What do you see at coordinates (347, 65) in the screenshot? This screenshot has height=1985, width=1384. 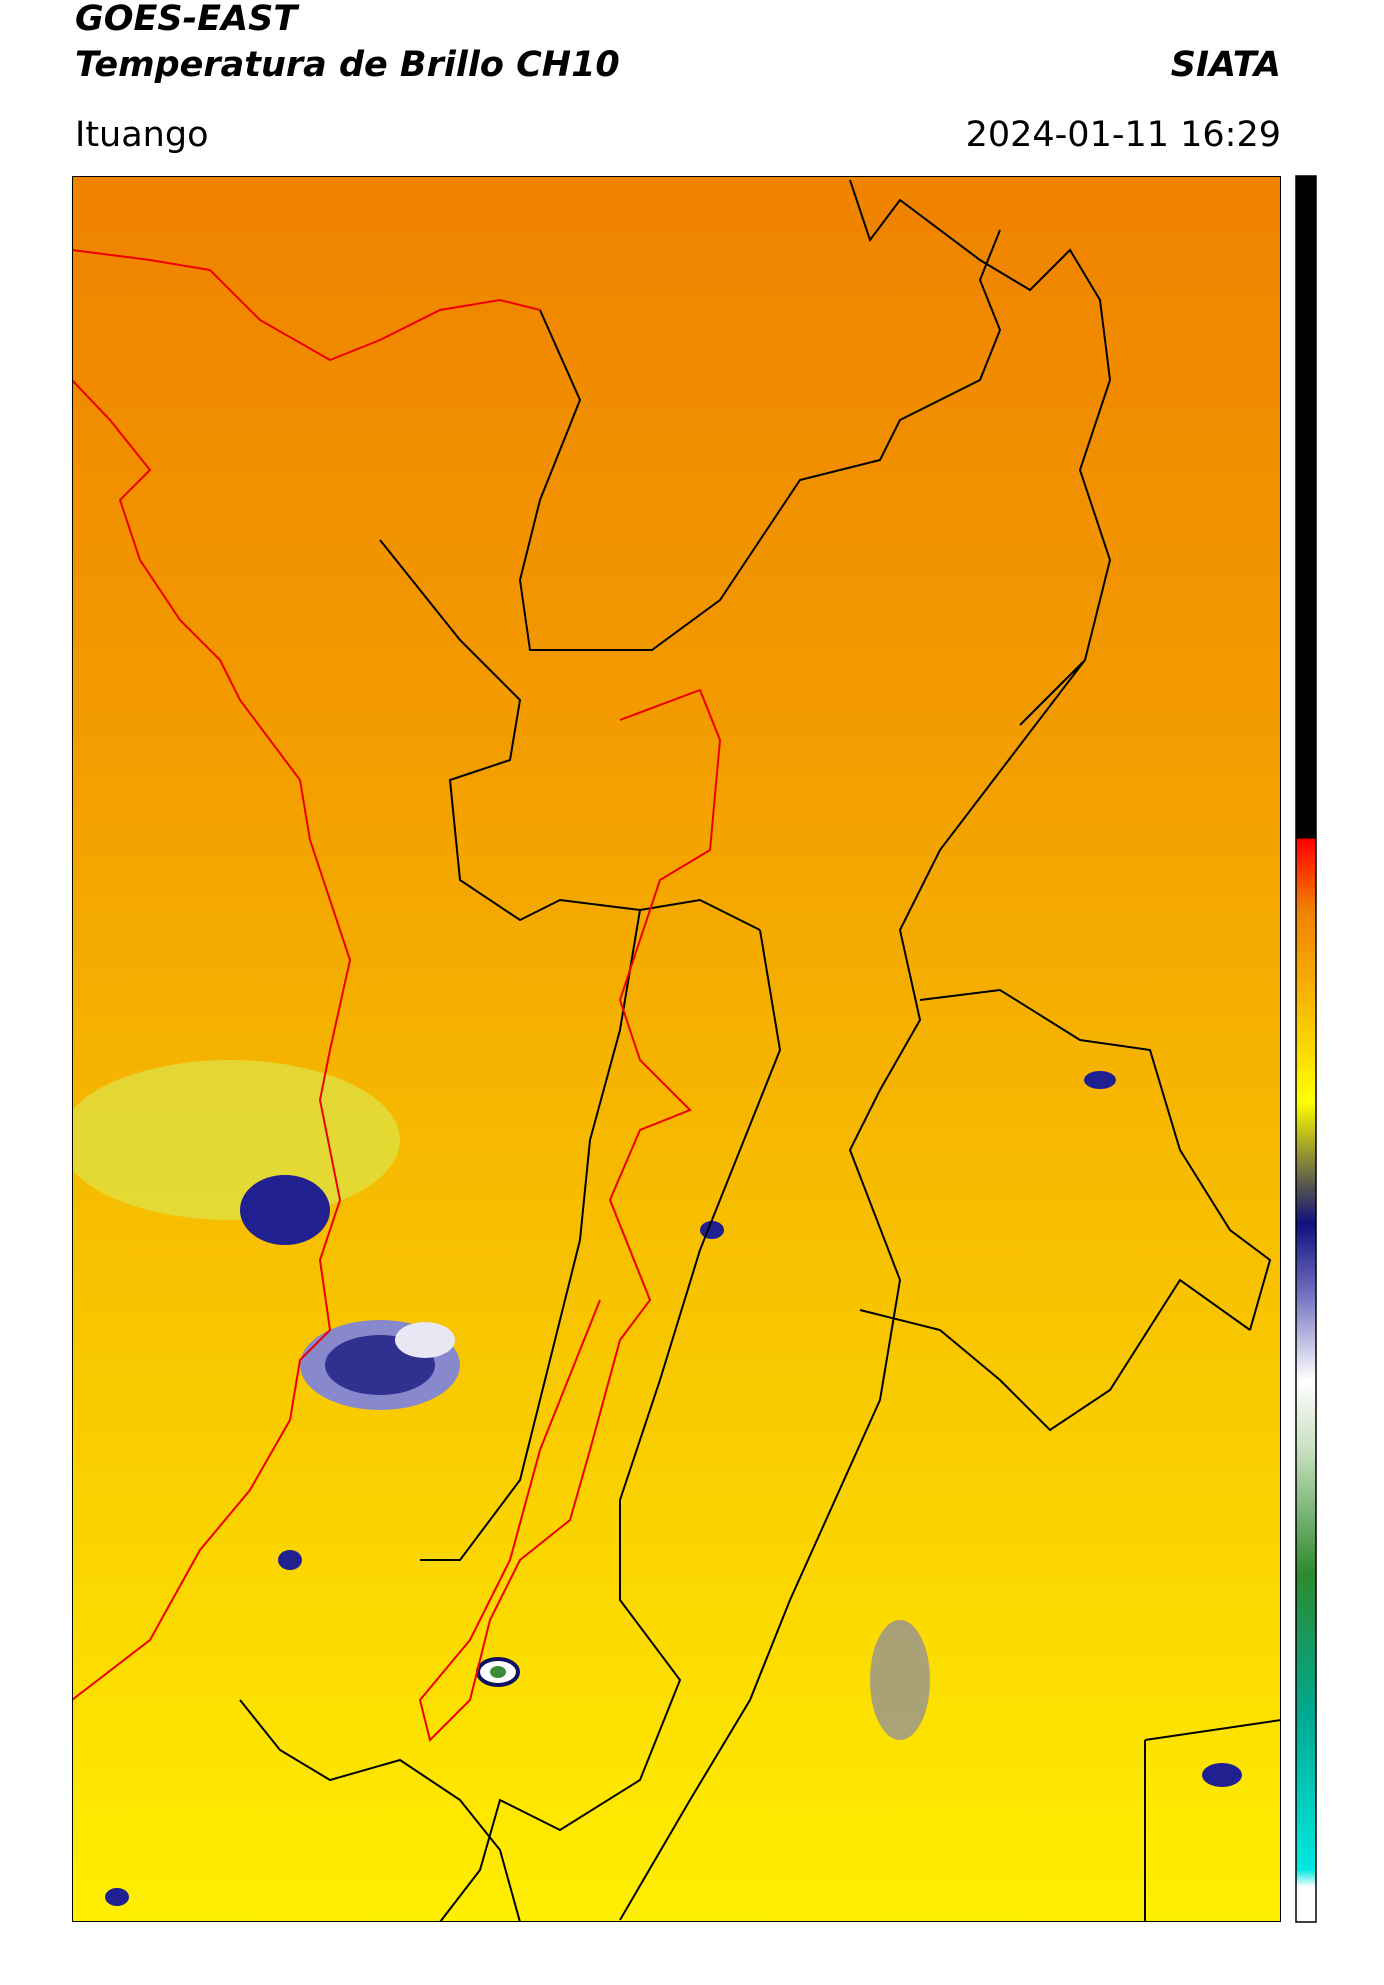 I see `subtitle: Temperatura de Brillo CH10` at bounding box center [347, 65].